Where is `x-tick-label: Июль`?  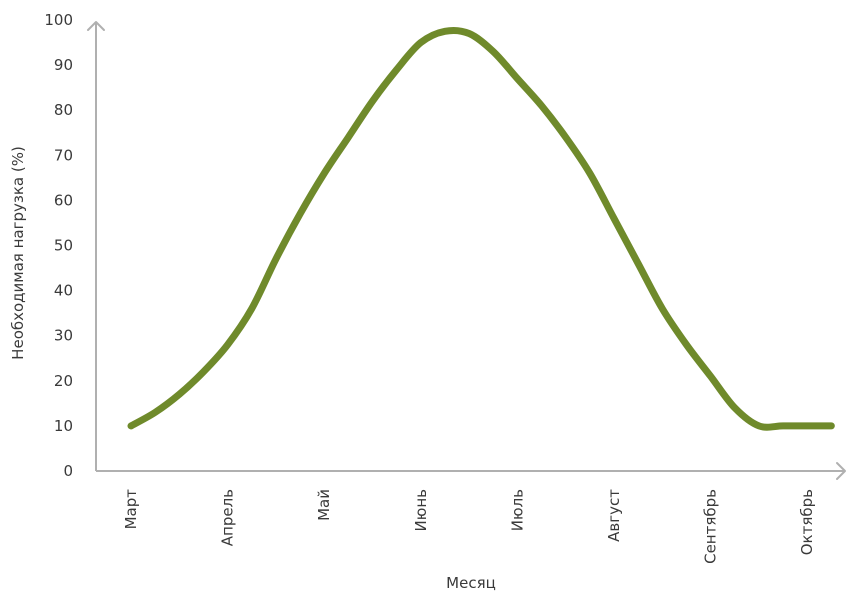 x-tick-label: Июль is located at coordinates (517, 510).